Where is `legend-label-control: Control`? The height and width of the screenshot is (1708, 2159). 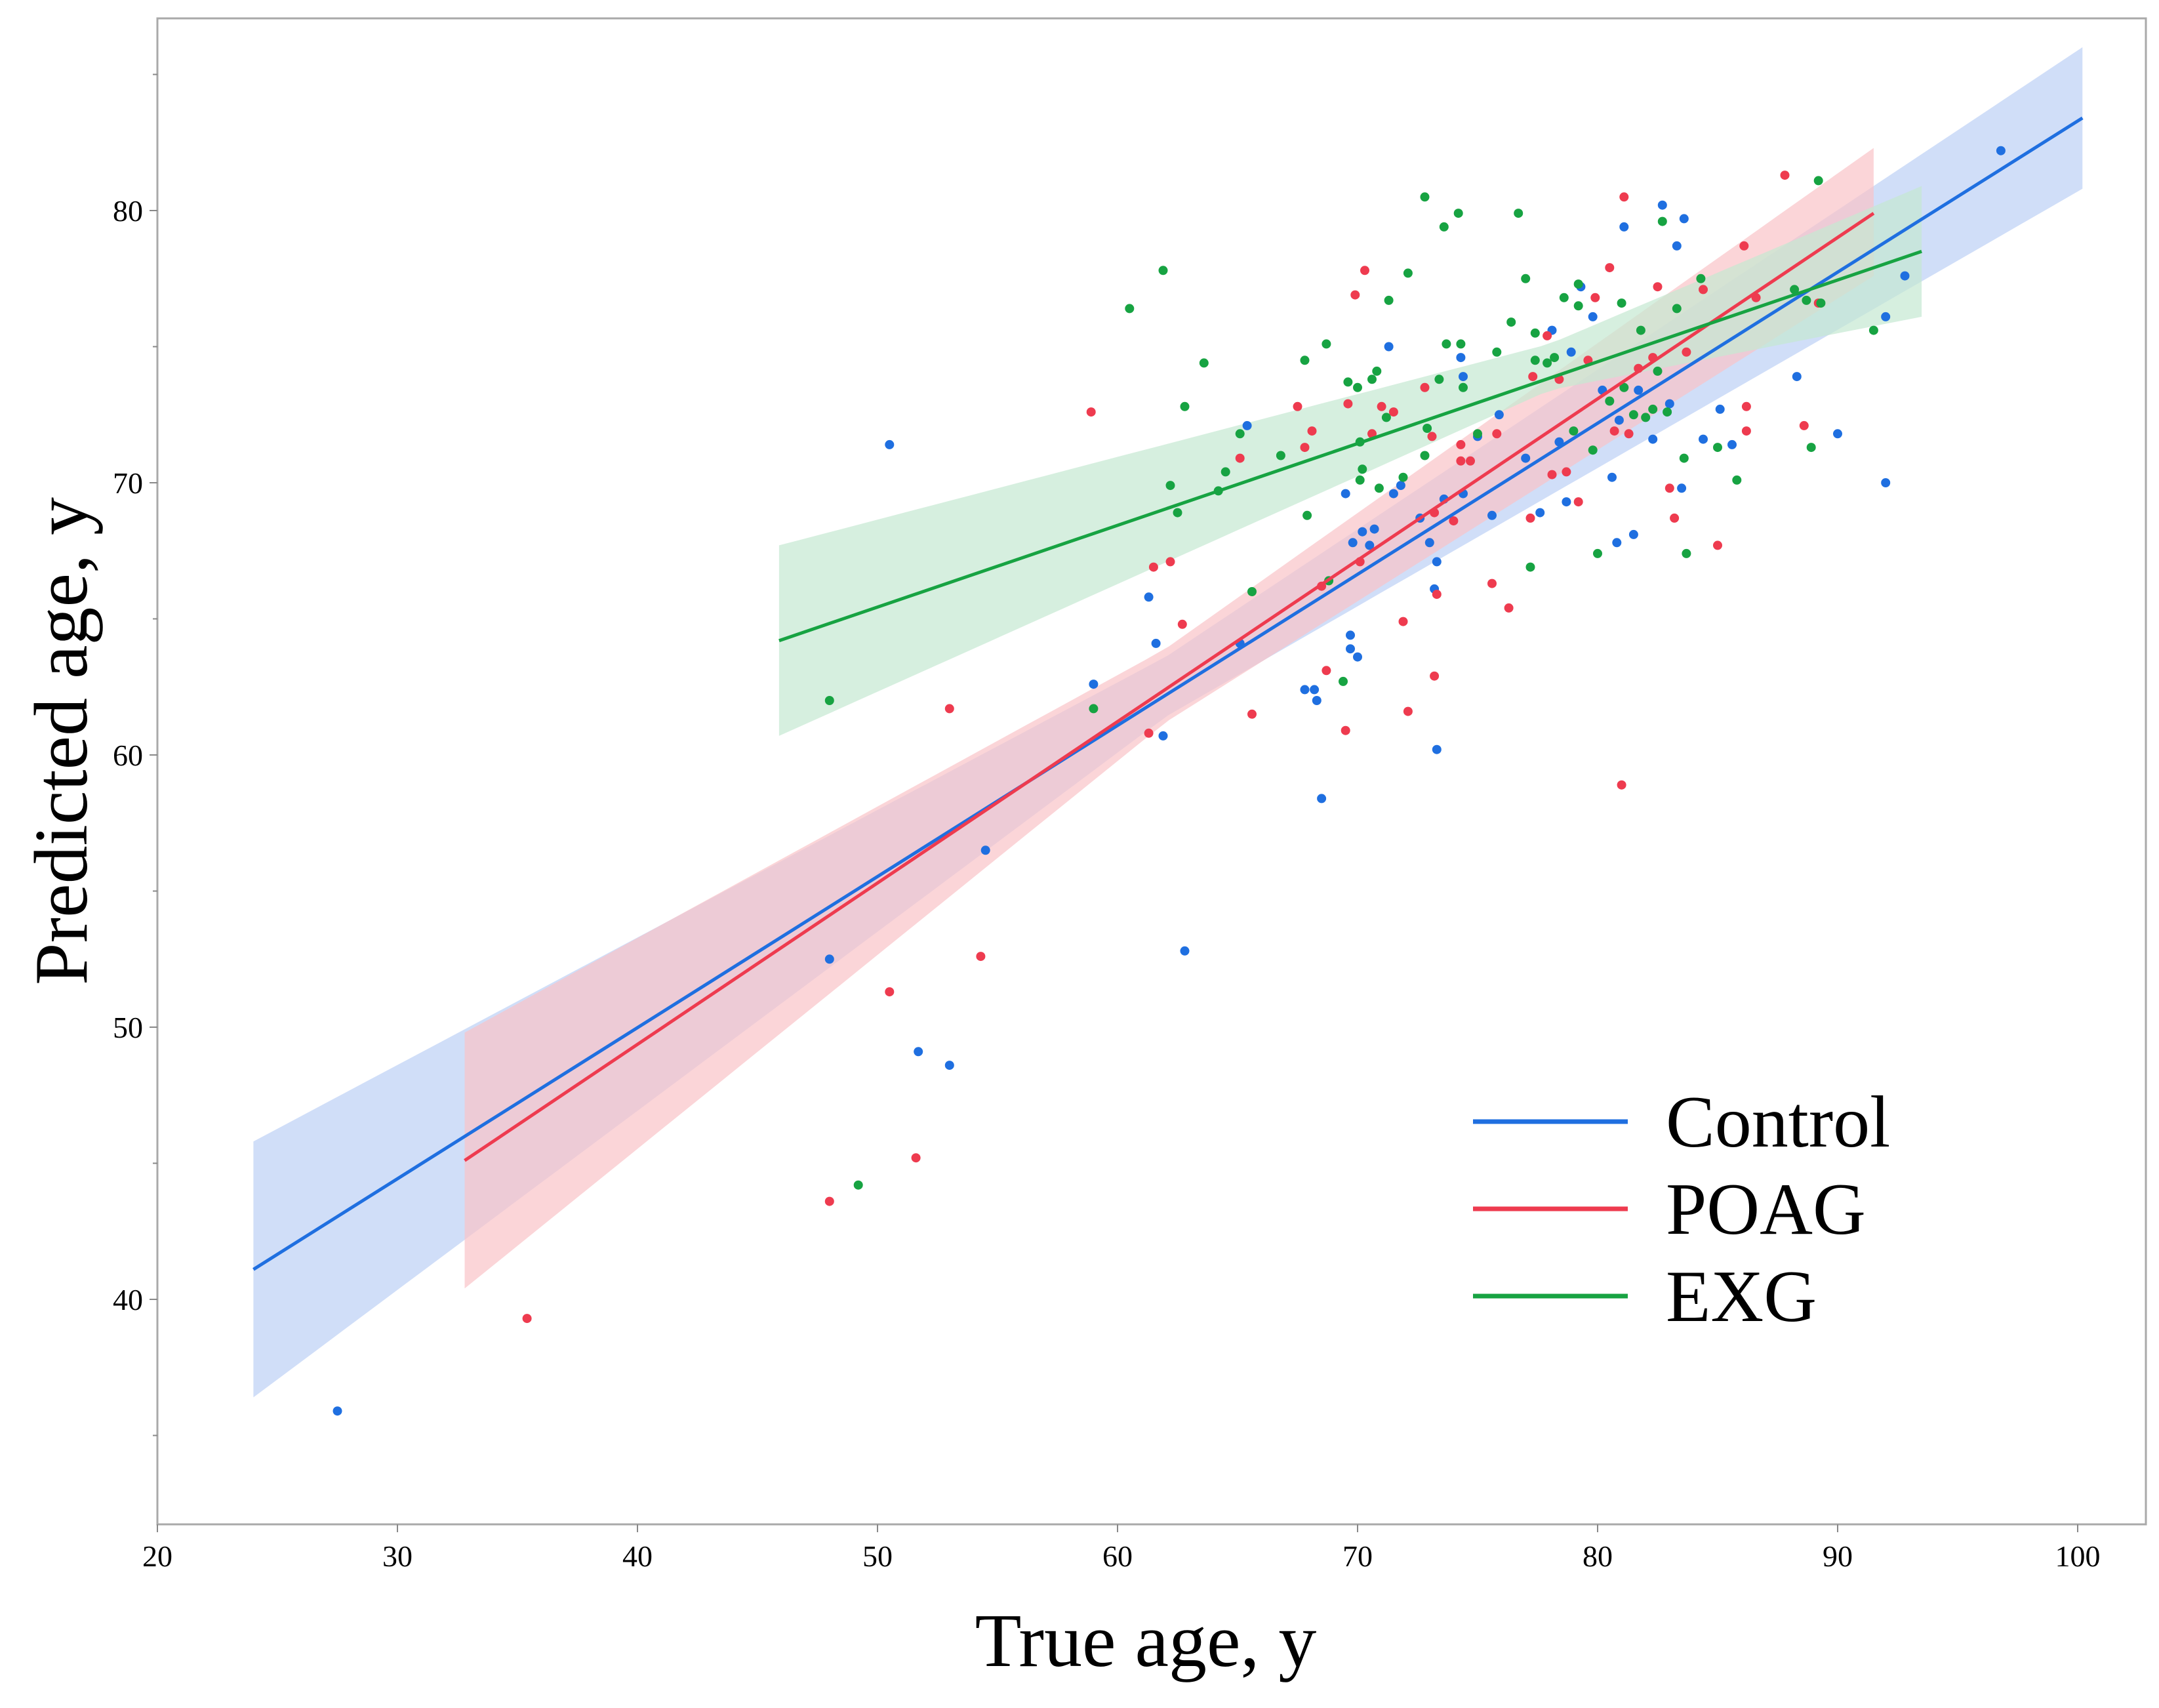
legend-label-control: Control is located at coordinates (1778, 1122).